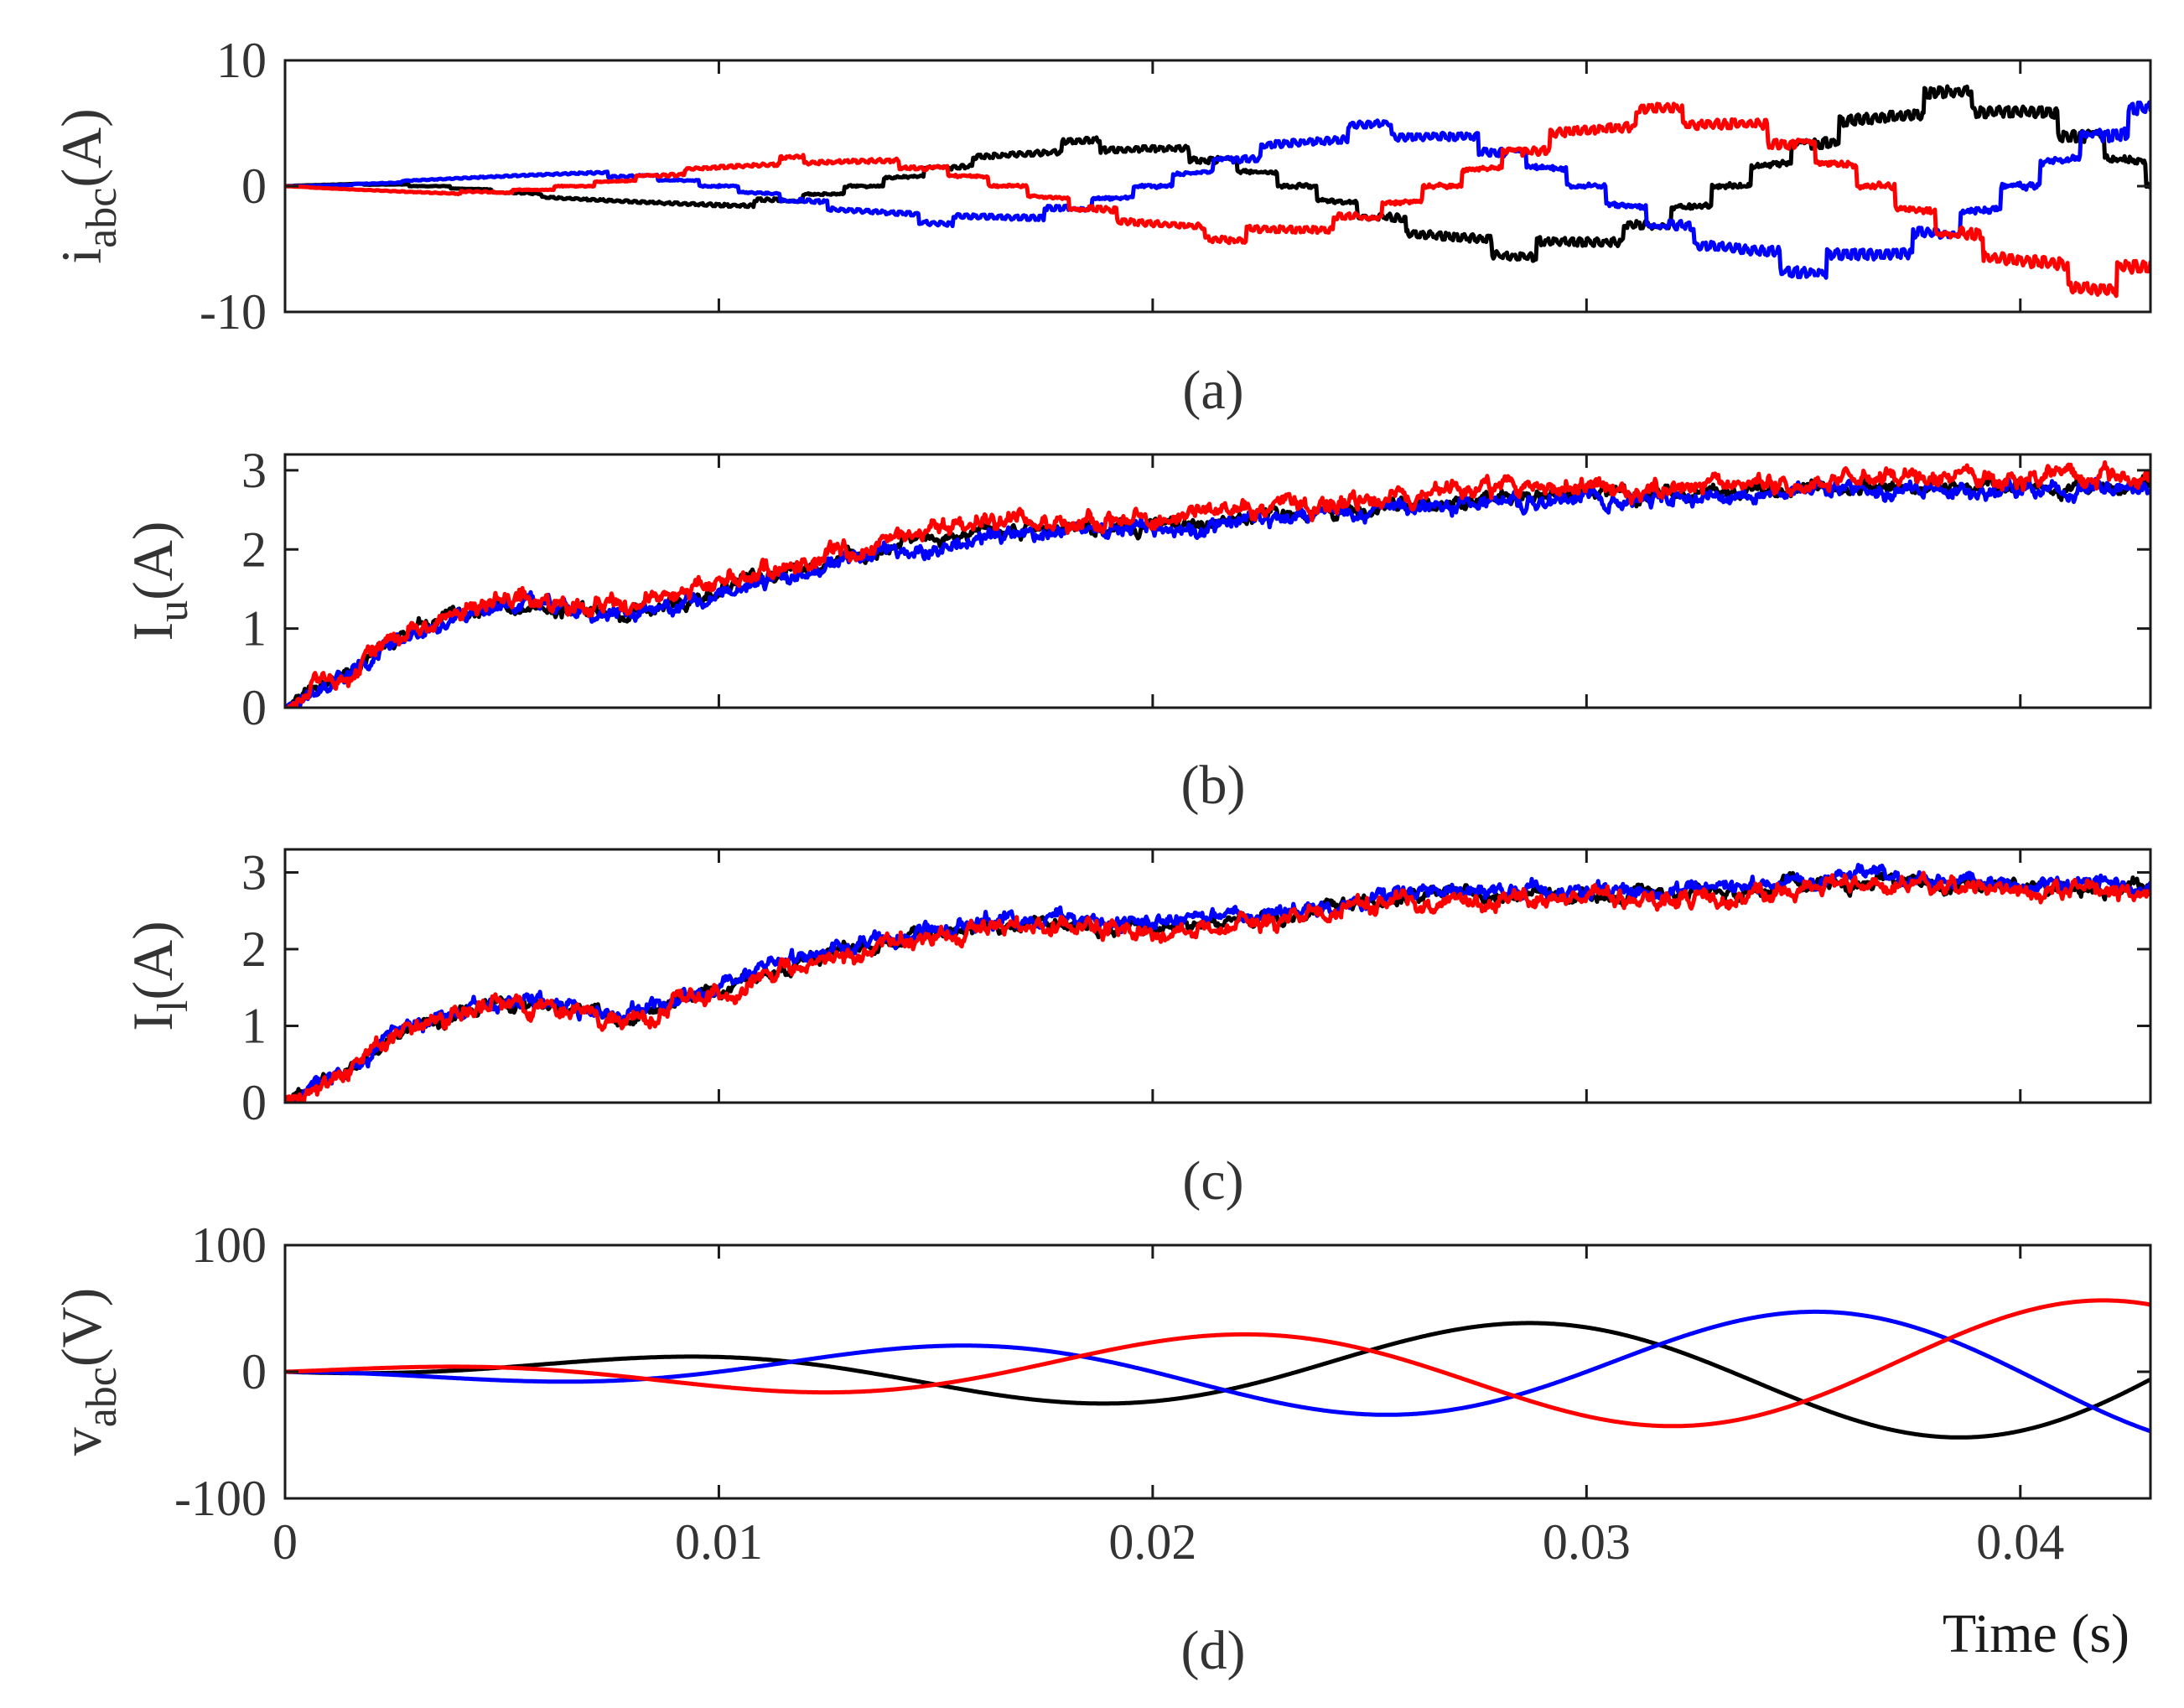  What do you see at coordinates (719, 1542) in the screenshot?
I see `panel-d-xtick-label: 0.01` at bounding box center [719, 1542].